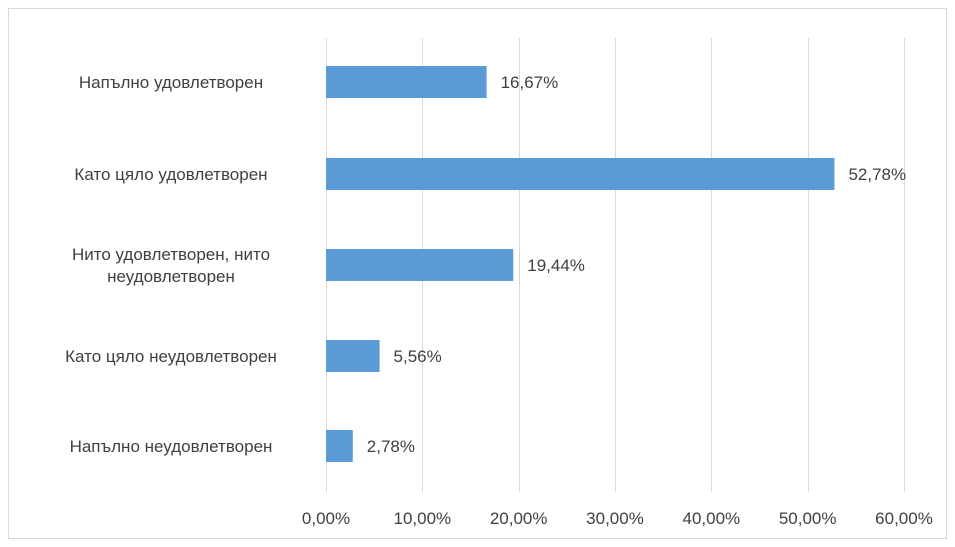 This screenshot has width=955, height=547. Describe the element at coordinates (904, 518) in the screenshot. I see `x-tick-label: 60,00%` at that location.